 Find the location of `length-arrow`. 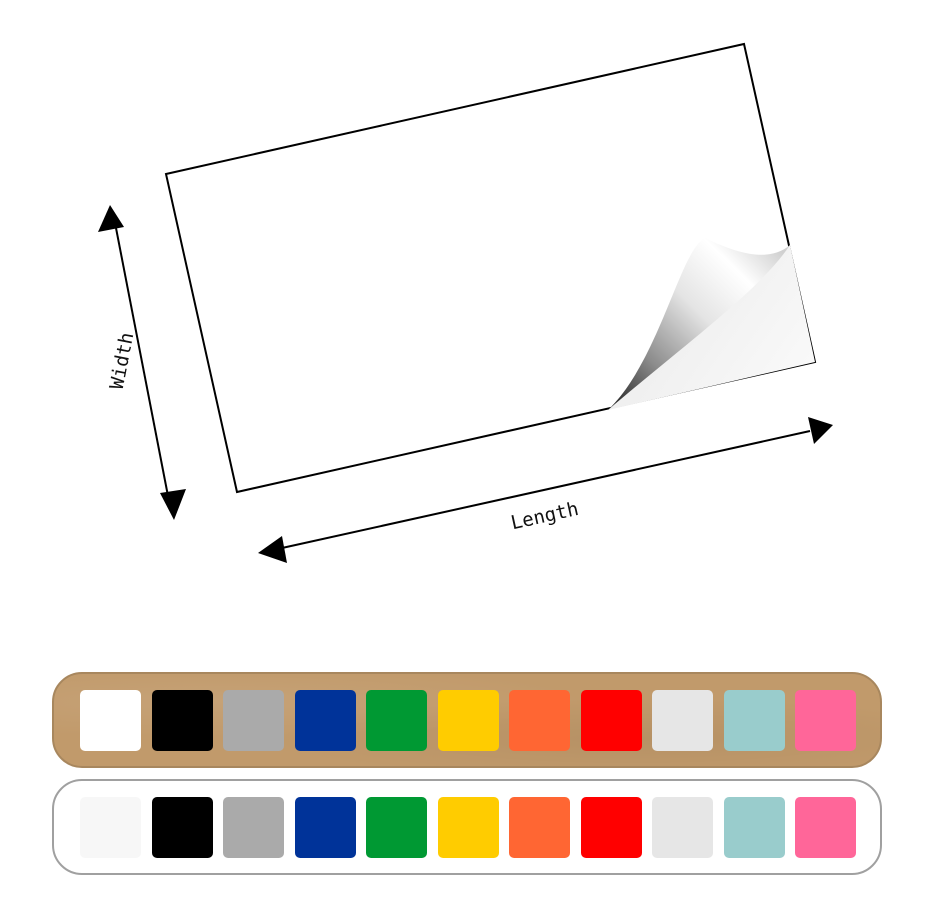

length-arrow is located at coordinates (545, 490).